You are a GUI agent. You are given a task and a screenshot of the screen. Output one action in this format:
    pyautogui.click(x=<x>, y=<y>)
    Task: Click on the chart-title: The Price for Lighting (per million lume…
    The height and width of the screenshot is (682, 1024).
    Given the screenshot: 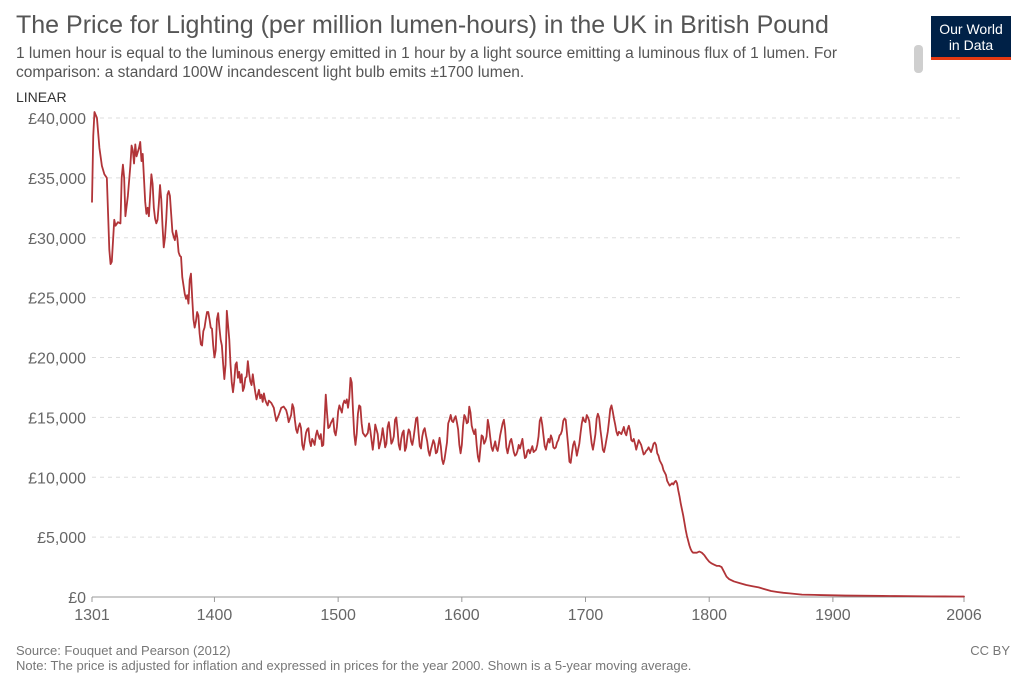 What is the action you would take?
    pyautogui.click(x=422, y=25)
    